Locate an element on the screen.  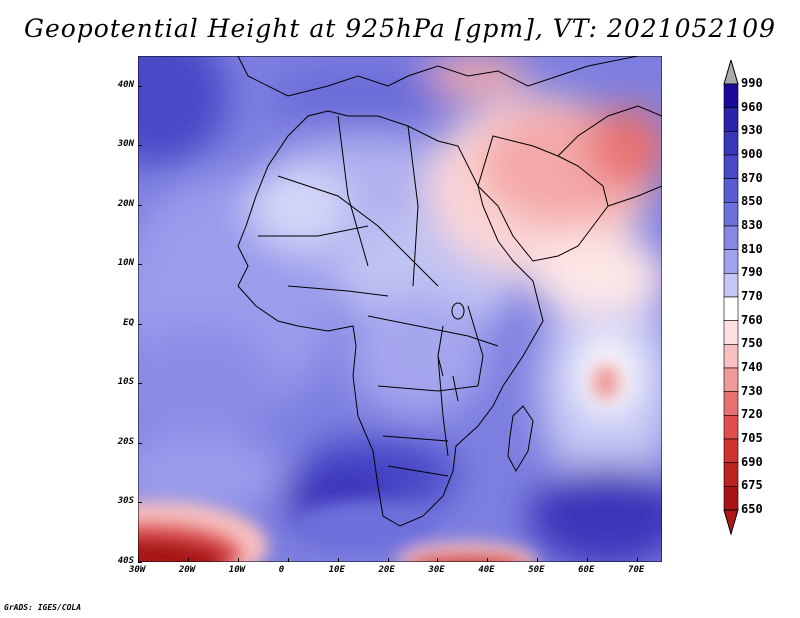
colorbar-level-label: 830 is located at coordinates (752, 225).